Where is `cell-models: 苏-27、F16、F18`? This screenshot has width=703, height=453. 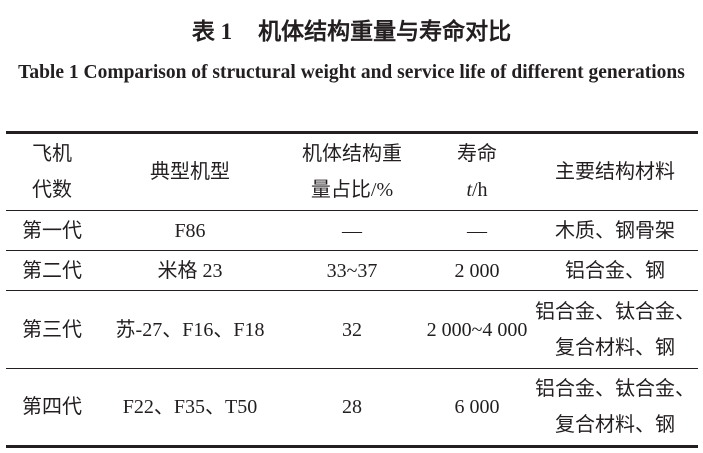
cell-models: 苏-27、F16、F18 is located at coordinates (190, 329).